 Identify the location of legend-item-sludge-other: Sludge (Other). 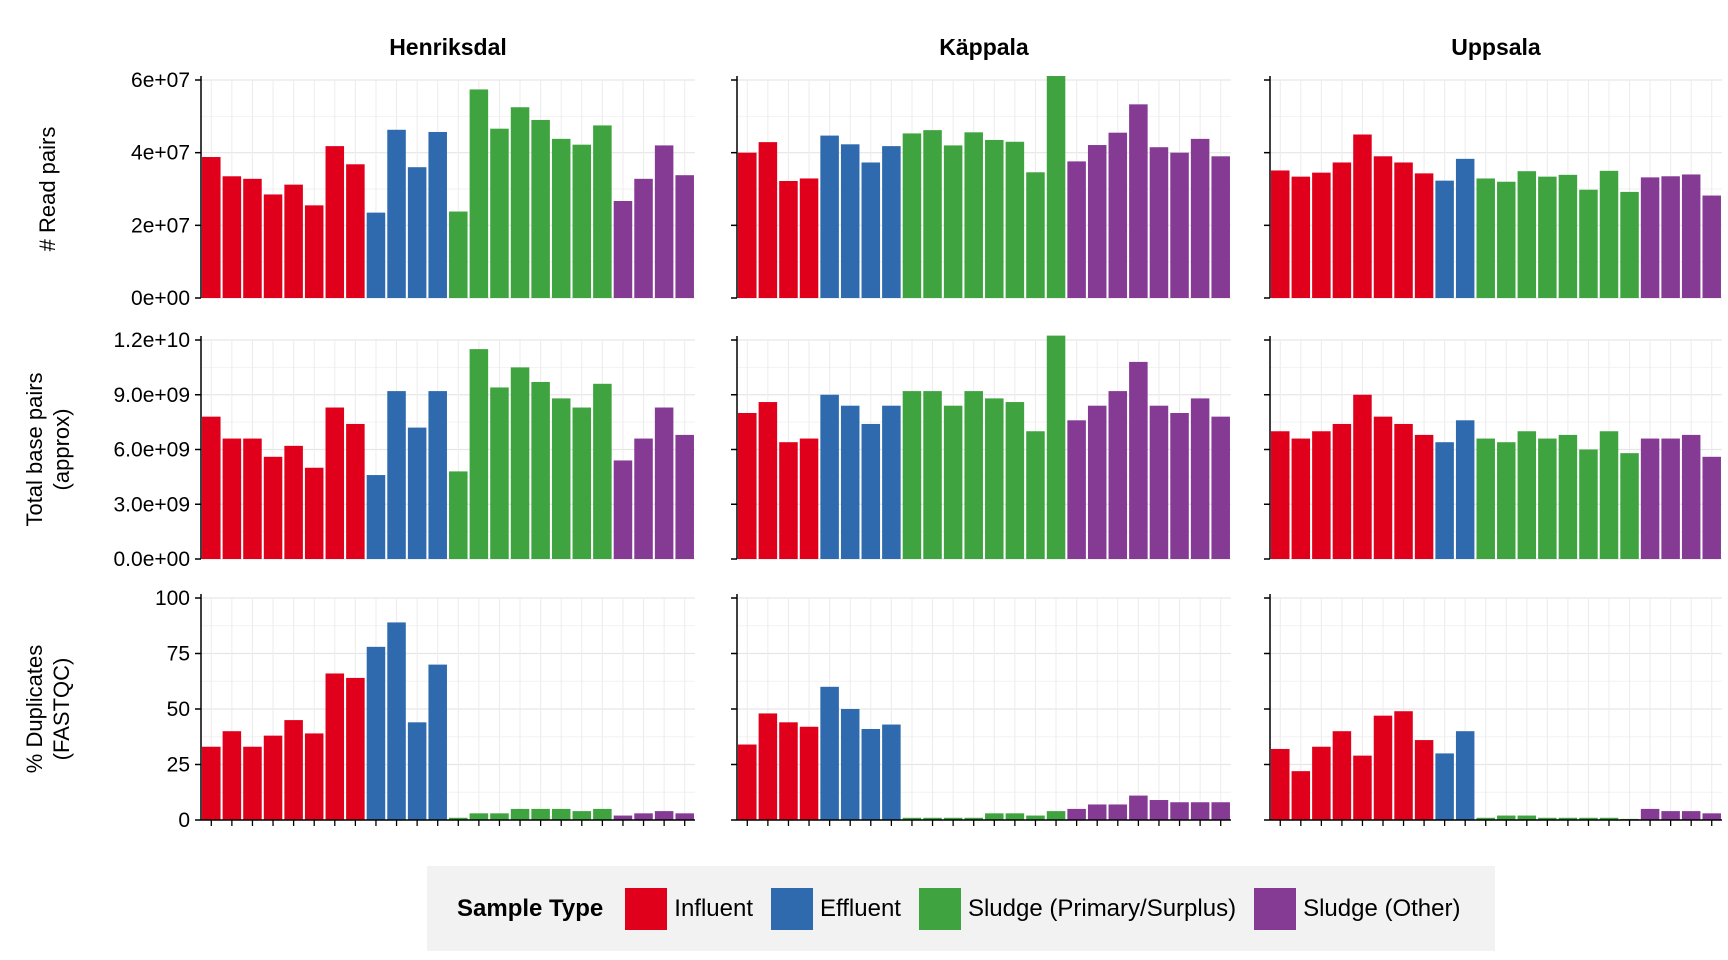
(1357, 908).